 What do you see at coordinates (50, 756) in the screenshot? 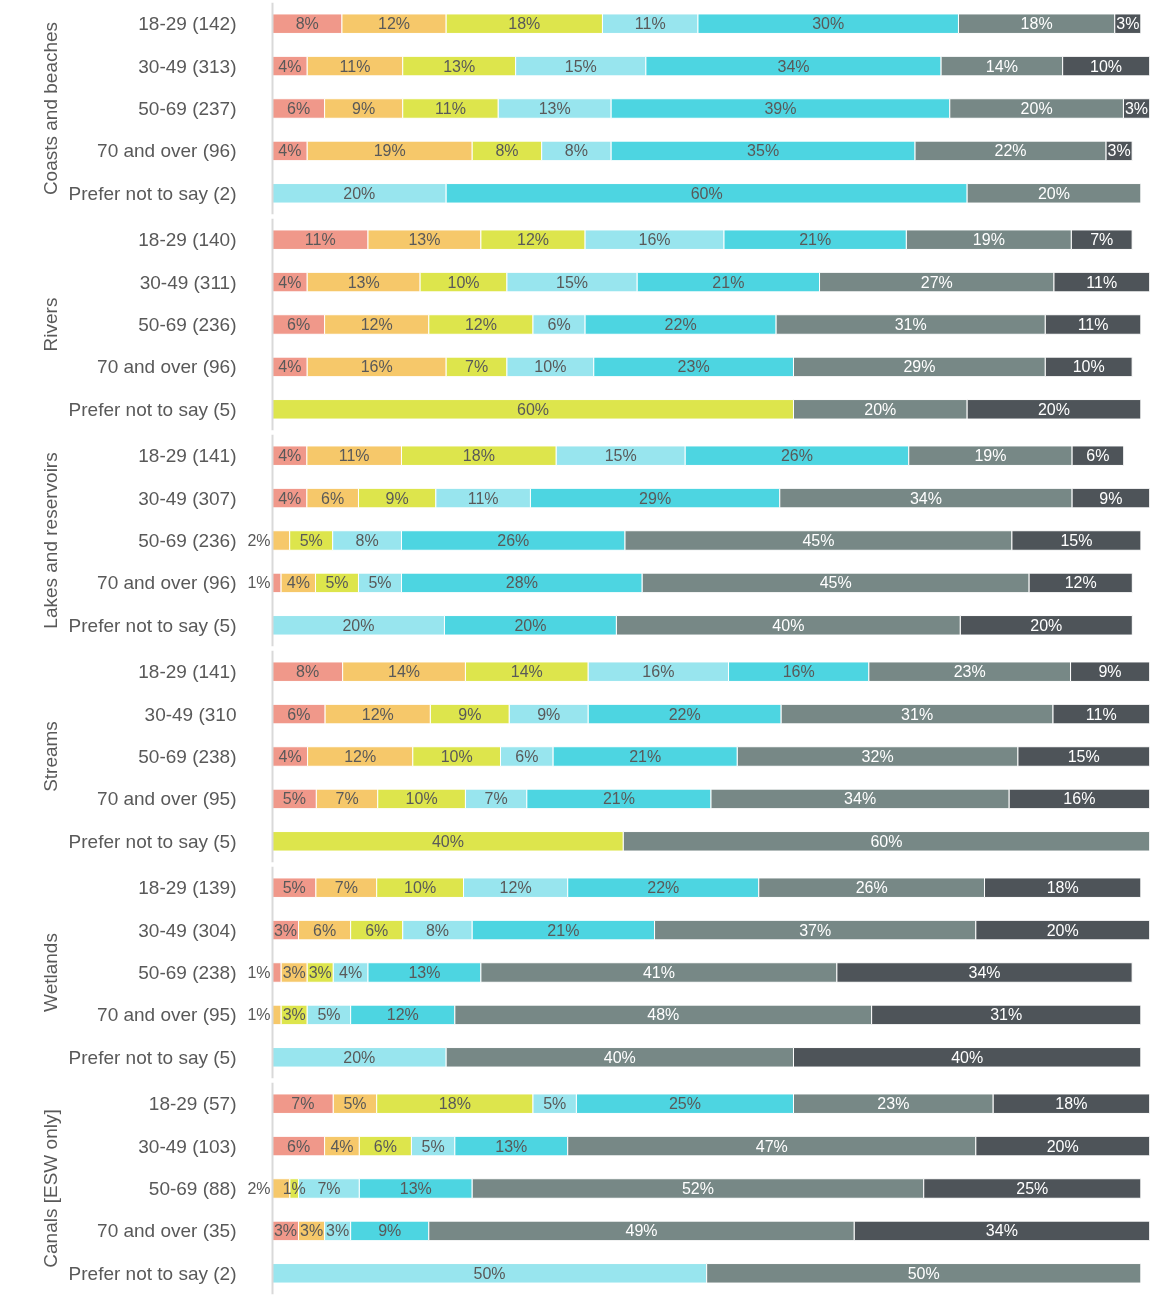
I see `text: Streams` at bounding box center [50, 756].